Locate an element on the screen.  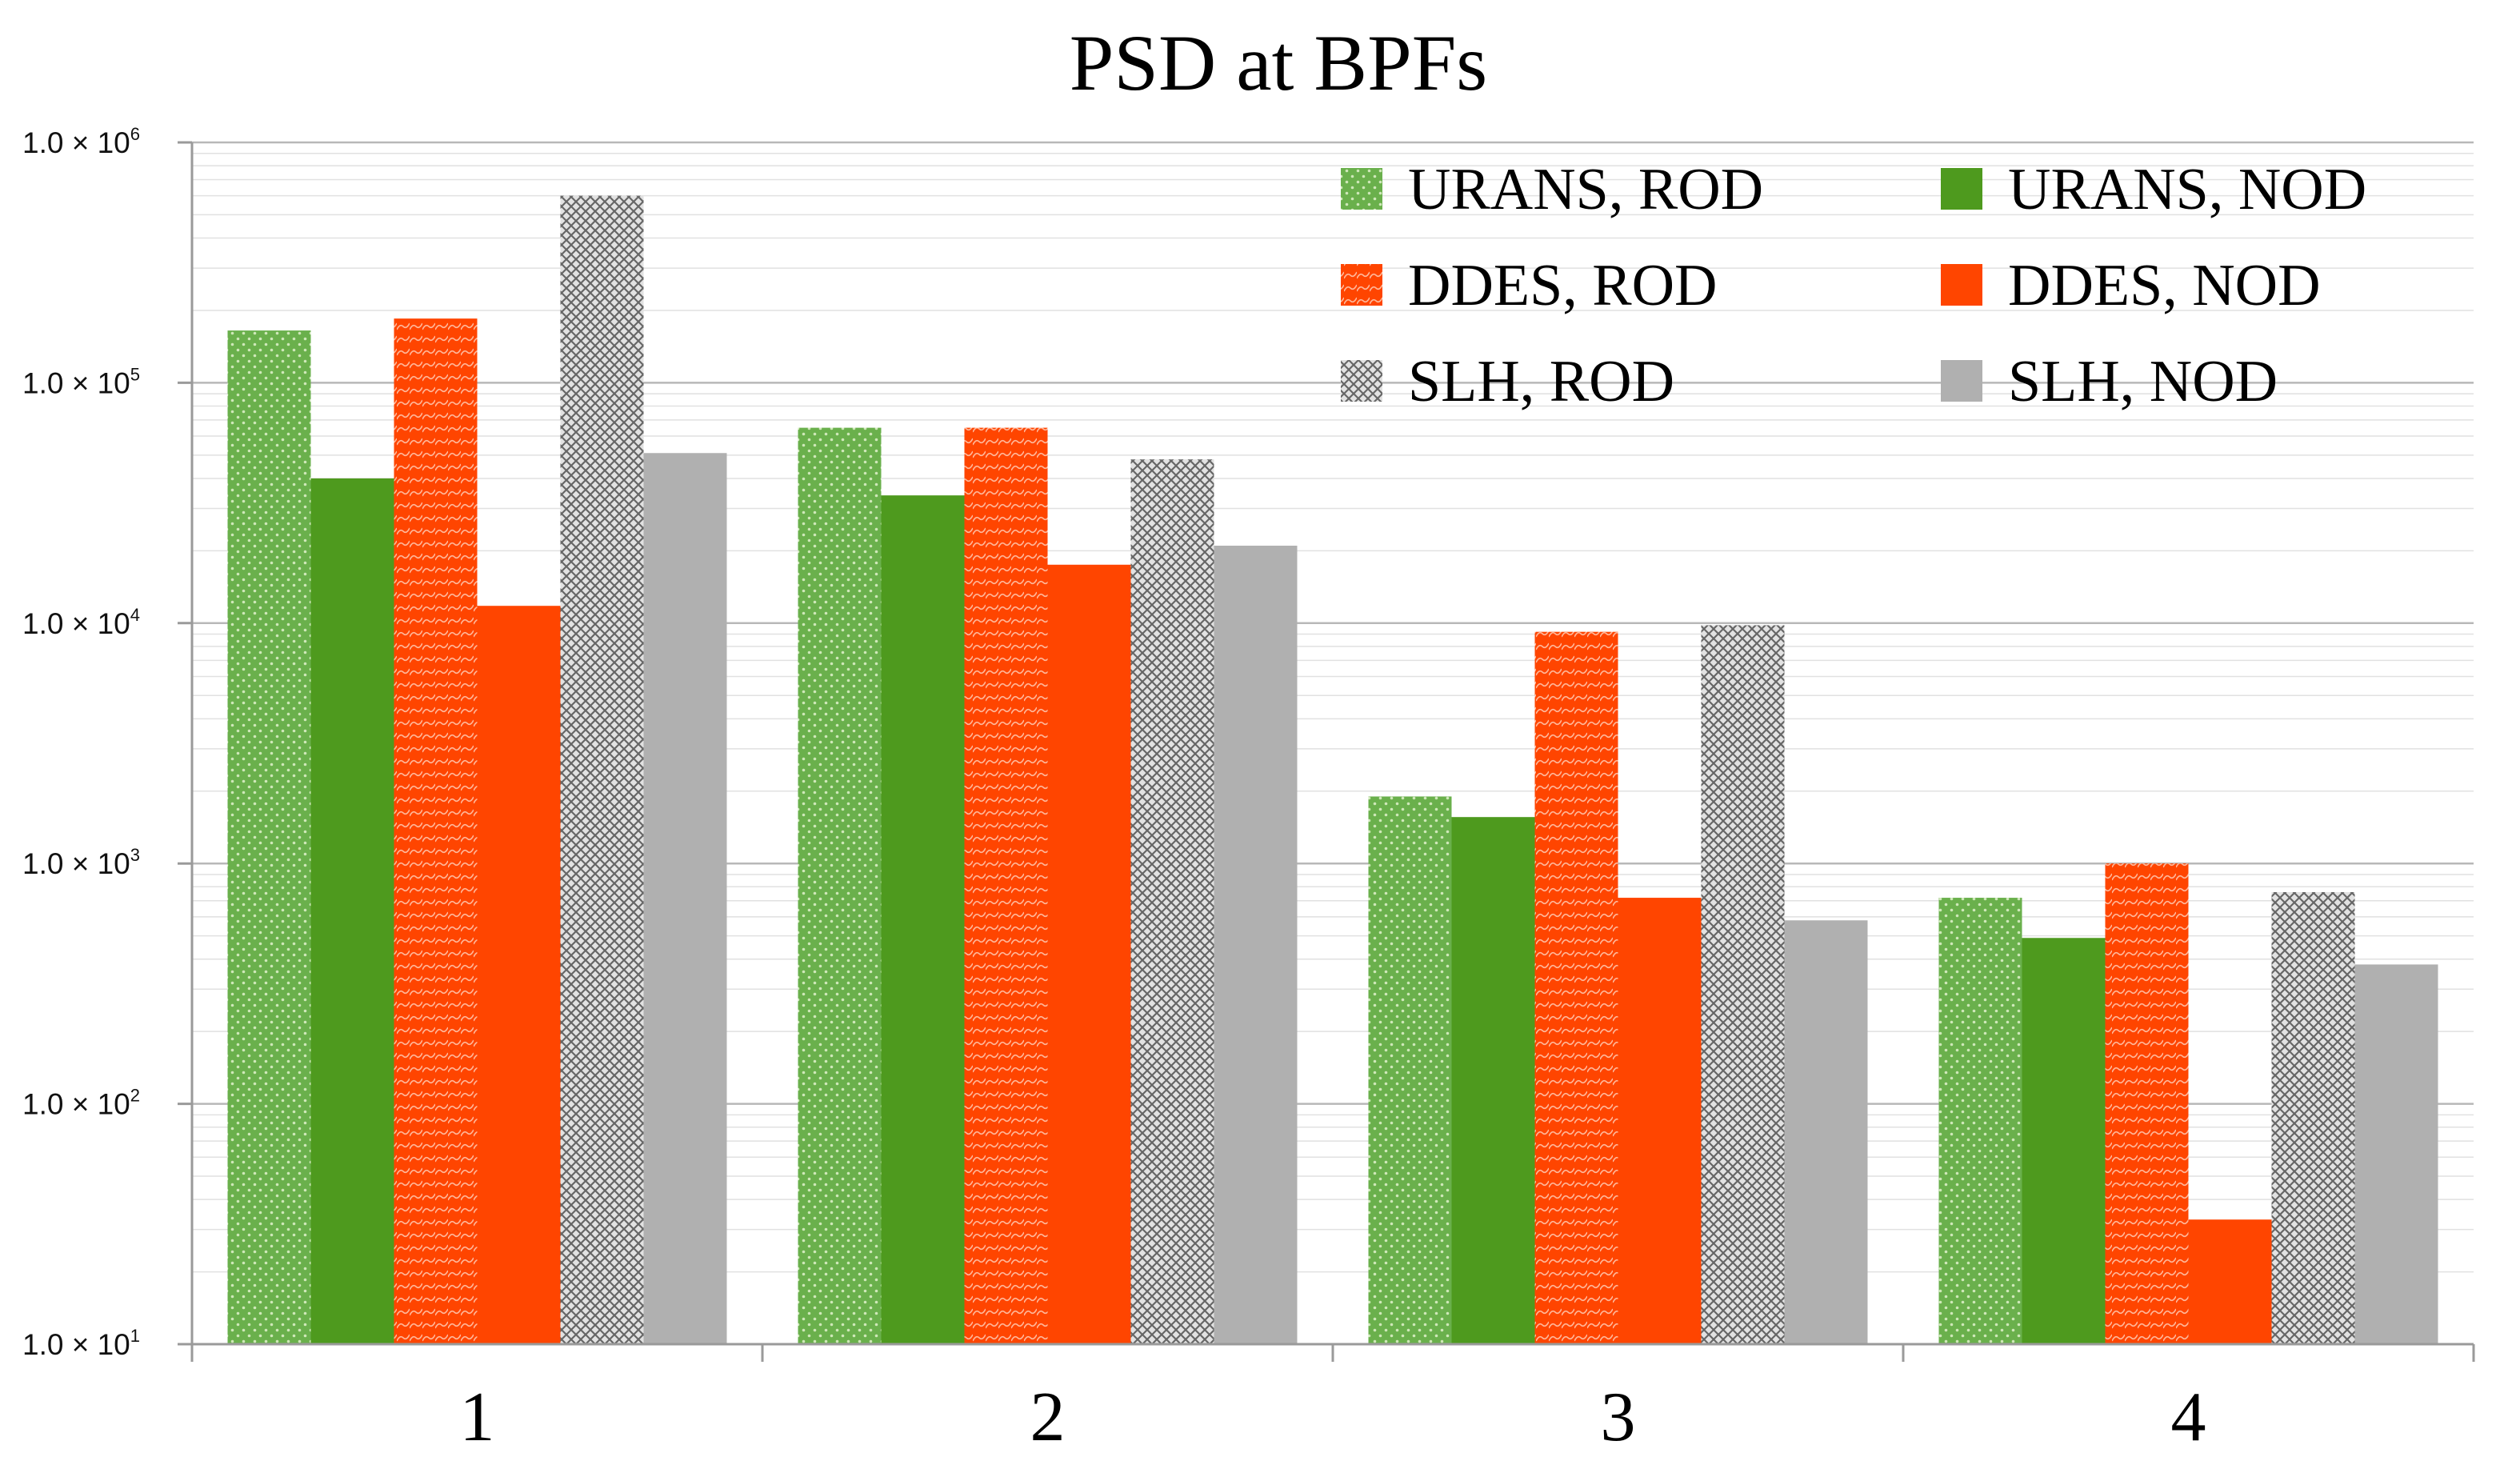
y-tick-label: 1.0 × 102 is located at coordinates (81, 1104).